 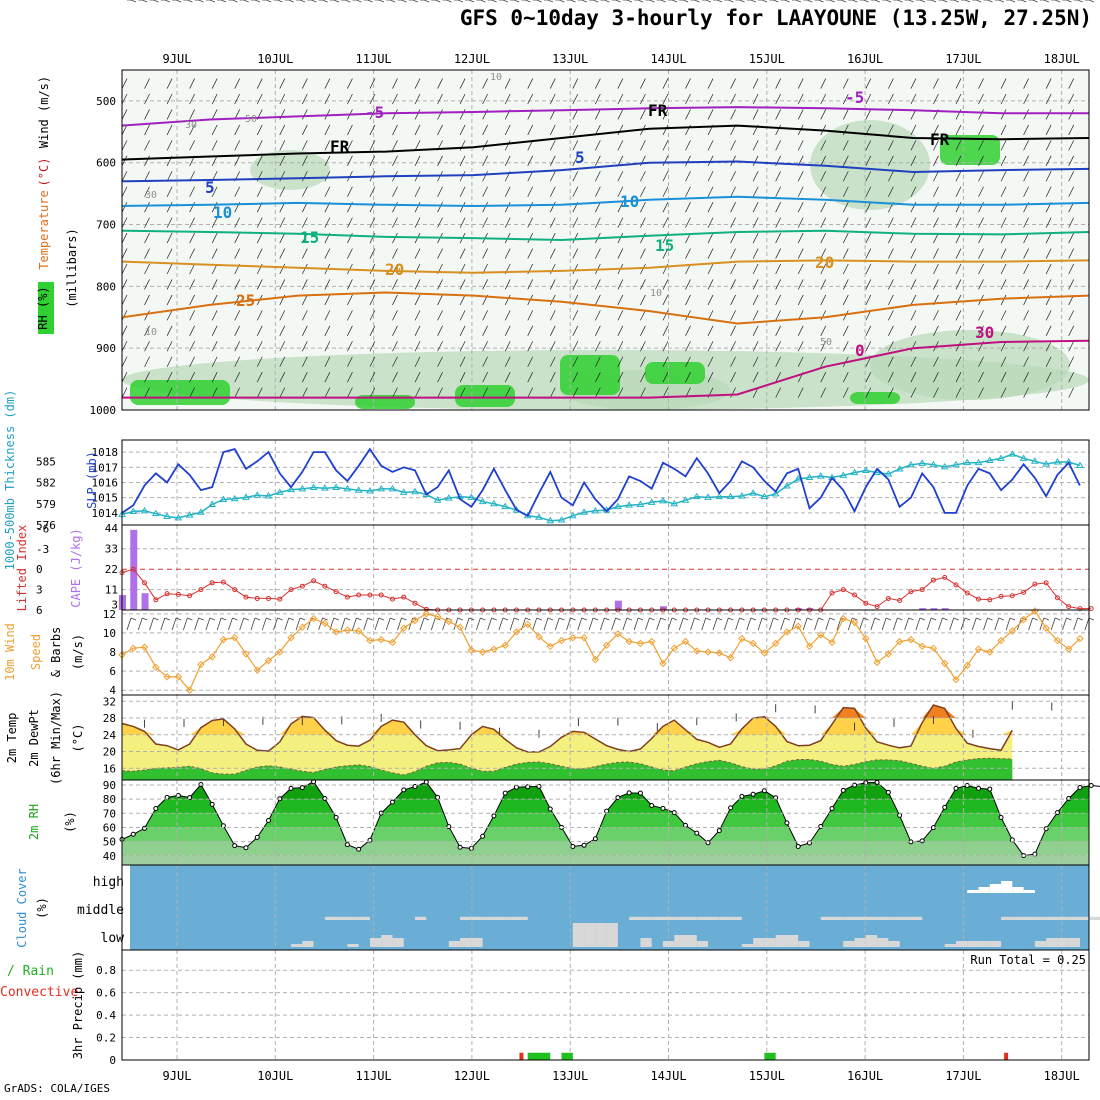 What do you see at coordinates (12, 738) in the screenshot?
I see `temp-axis-label: 2m Temp` at bounding box center [12, 738].